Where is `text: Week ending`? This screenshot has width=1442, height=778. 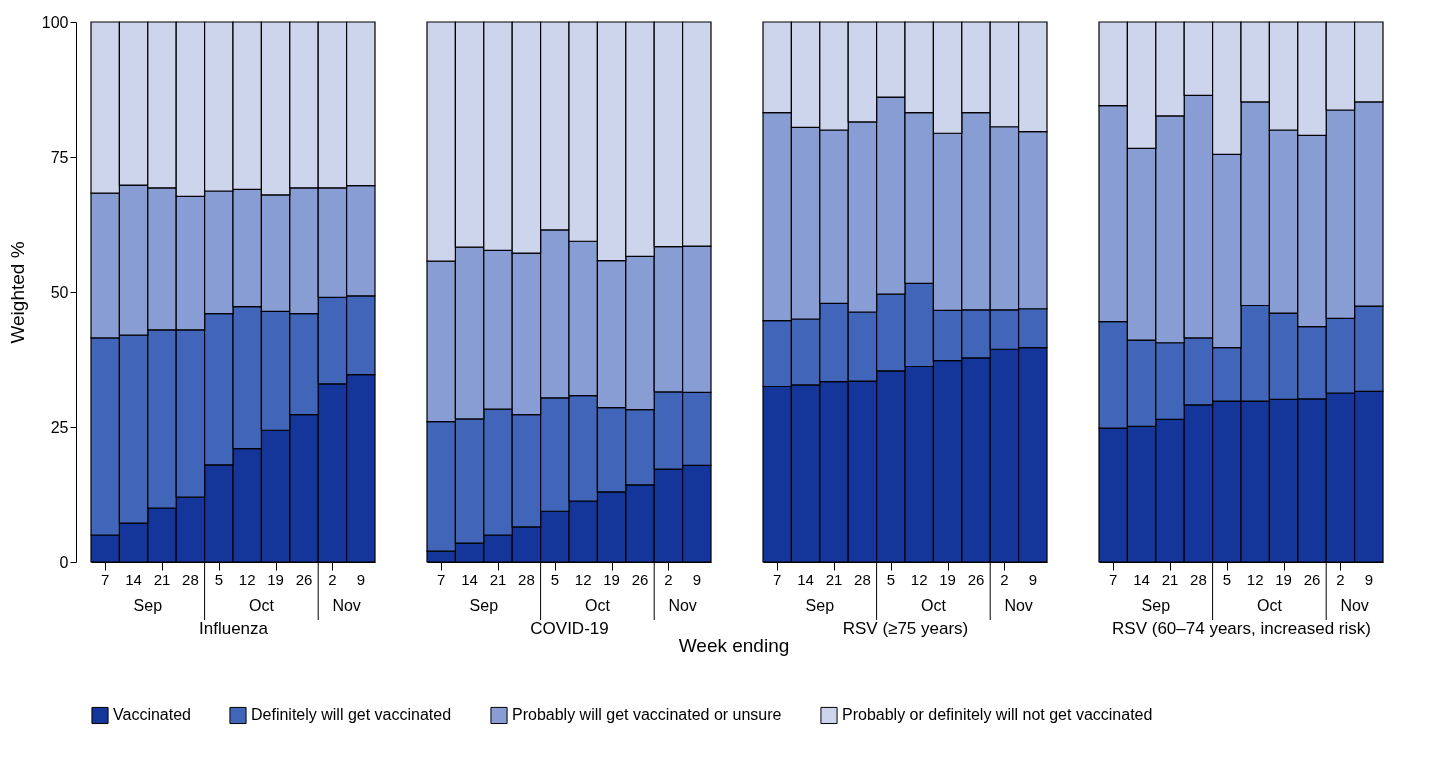
text: Week ending is located at coordinates (734, 645).